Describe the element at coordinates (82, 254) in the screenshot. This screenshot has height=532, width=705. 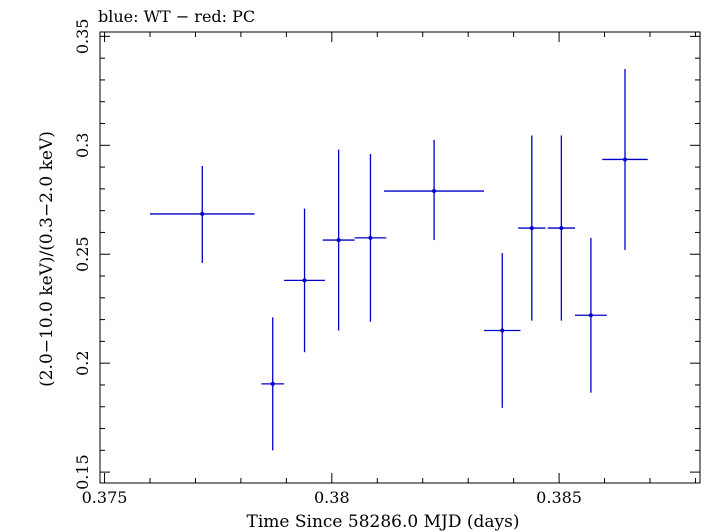
I see `y-tick-label: 0.25` at that location.